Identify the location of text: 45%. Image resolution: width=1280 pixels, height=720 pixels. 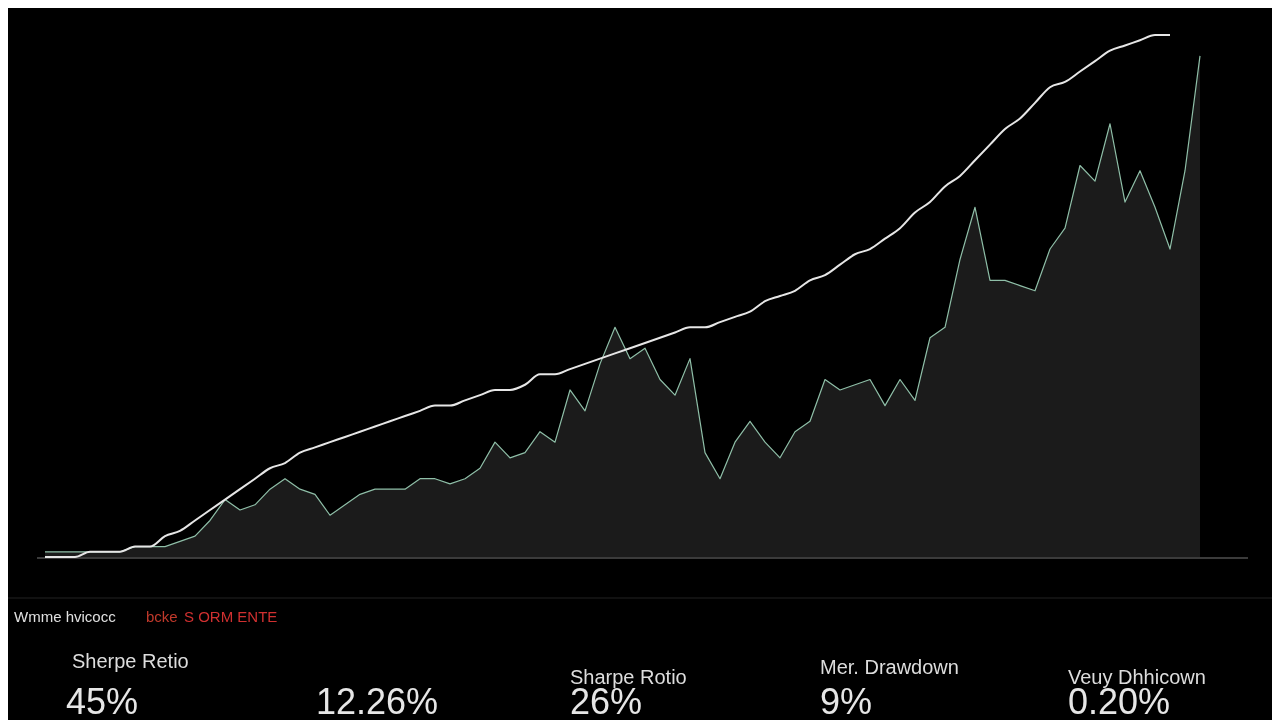
(102, 700).